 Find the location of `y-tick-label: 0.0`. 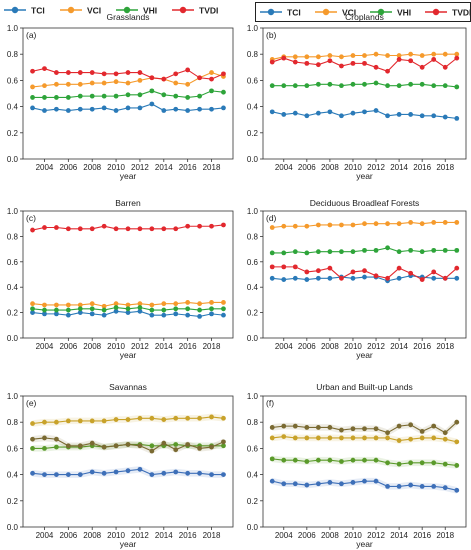

y-tick-label: 0.0 is located at coordinates (13, 159).